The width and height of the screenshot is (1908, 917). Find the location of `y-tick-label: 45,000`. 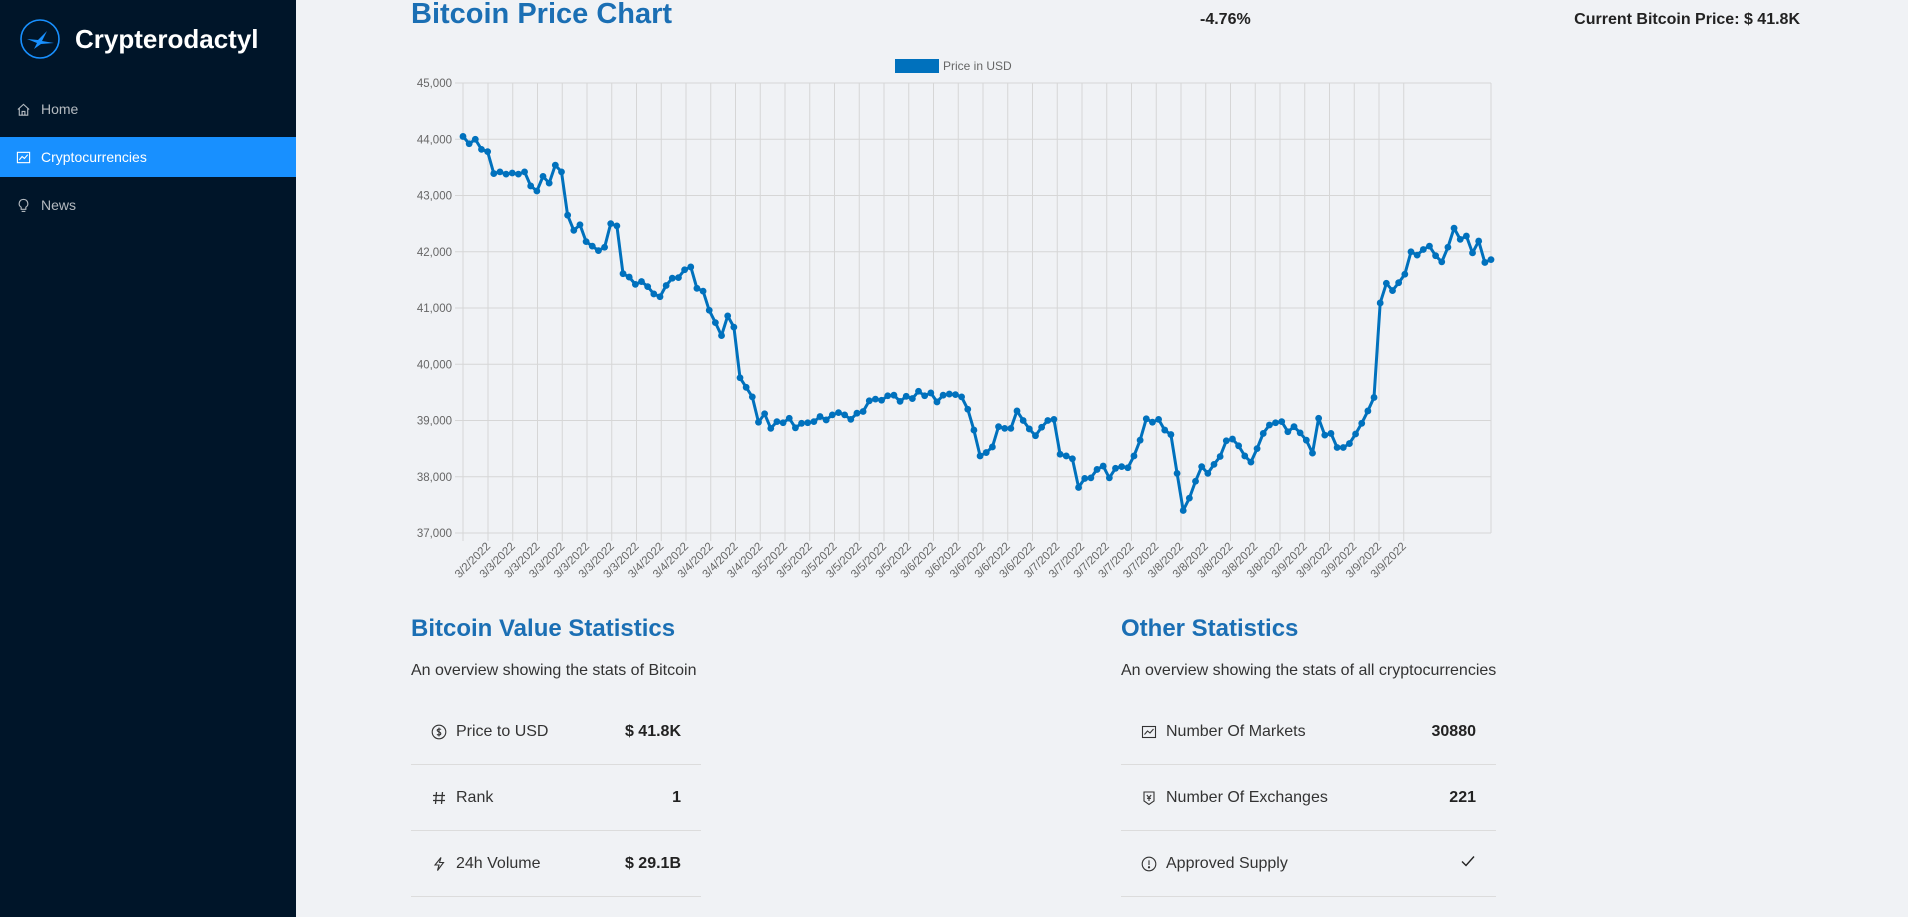

y-tick-label: 45,000 is located at coordinates (434, 84).